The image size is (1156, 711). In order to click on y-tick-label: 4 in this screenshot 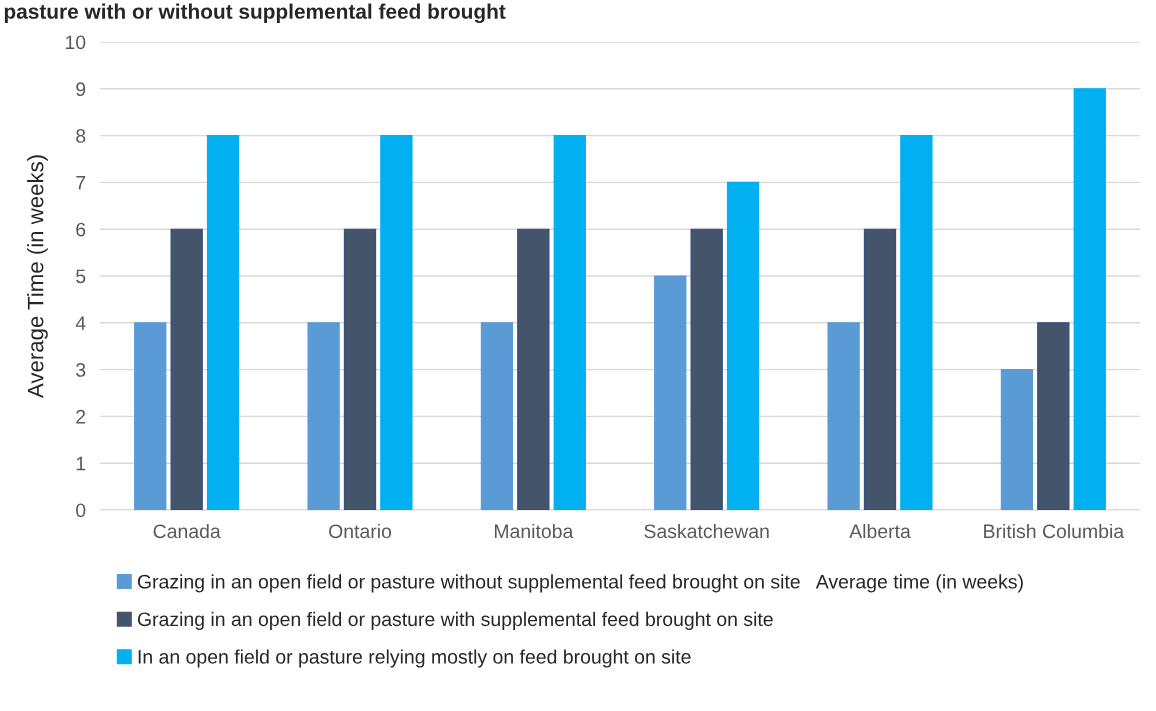, I will do `click(80, 323)`.